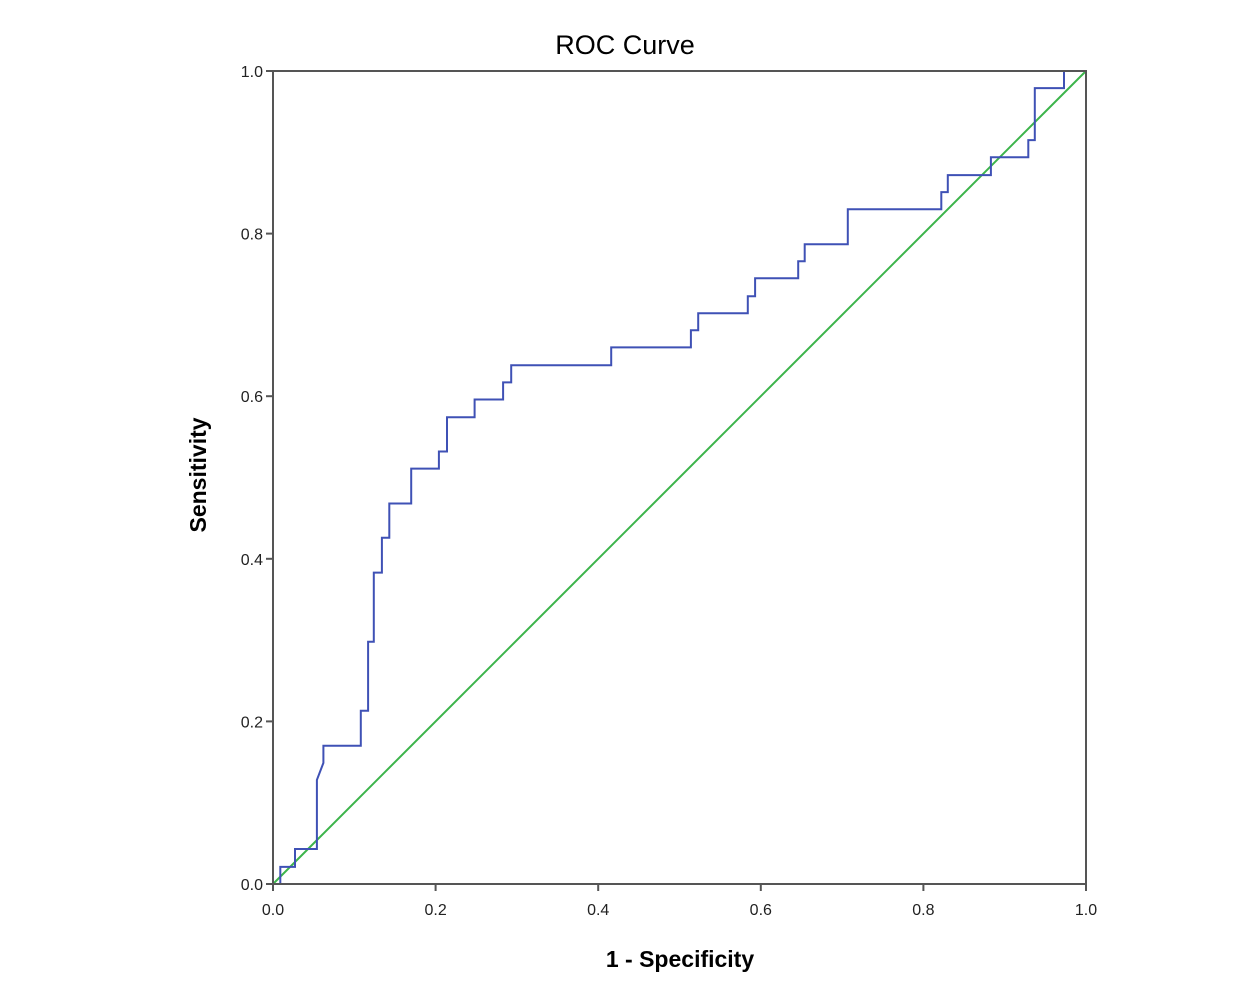 The height and width of the screenshot is (1000, 1250). I want to click on y-tick-label: 0.4, so click(252, 560).